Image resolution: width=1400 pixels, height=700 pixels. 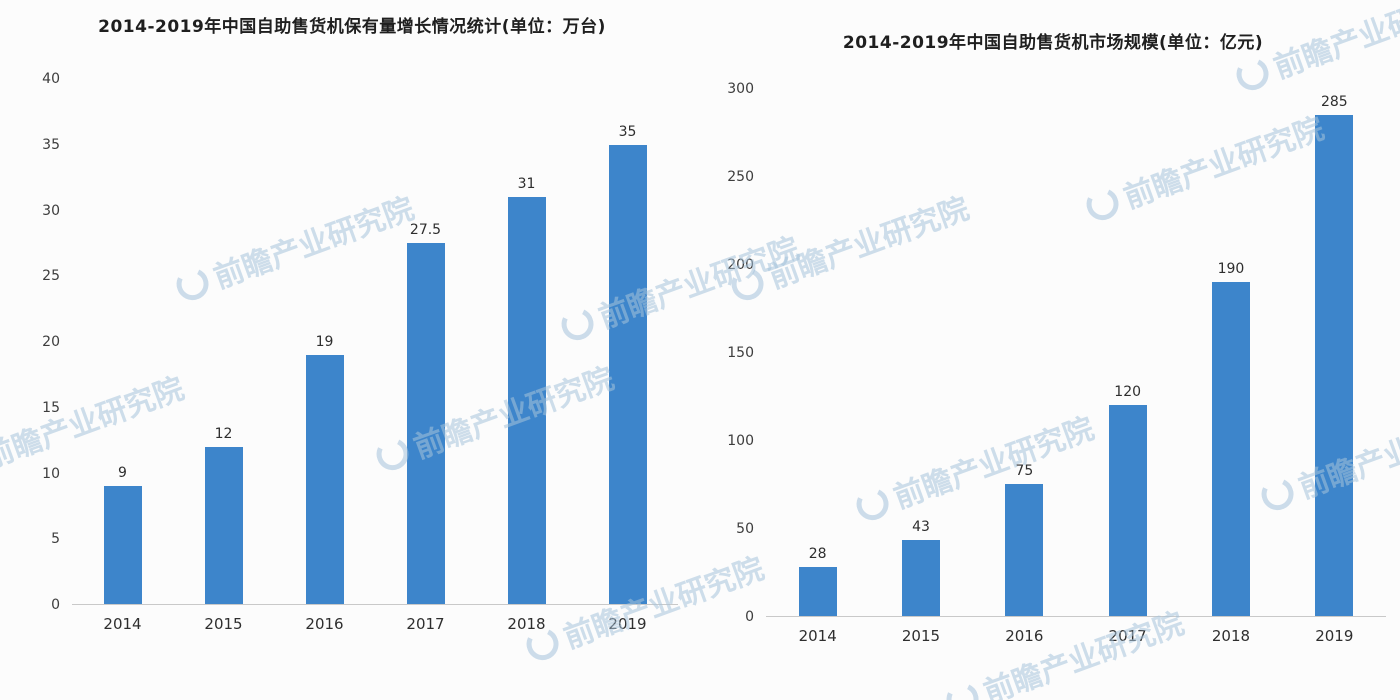 I want to click on y-axis: 0 5 10 15 20 25 30 35 40, so click(x=49, y=342).